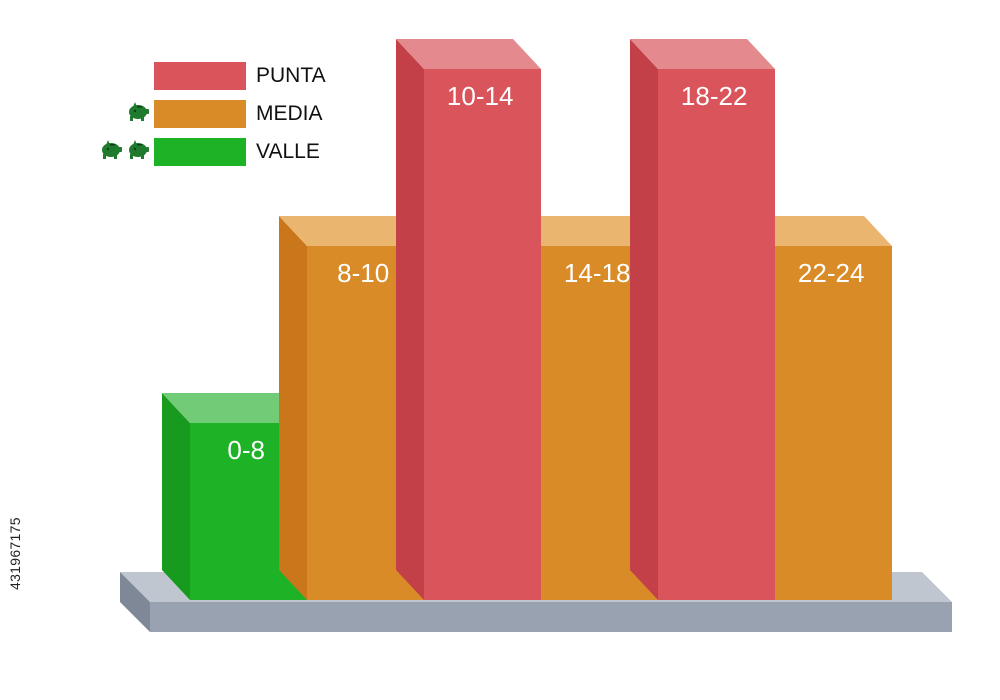 This screenshot has height=700, width=1000. What do you see at coordinates (288, 151) in the screenshot?
I see `legend-label: VALLE` at bounding box center [288, 151].